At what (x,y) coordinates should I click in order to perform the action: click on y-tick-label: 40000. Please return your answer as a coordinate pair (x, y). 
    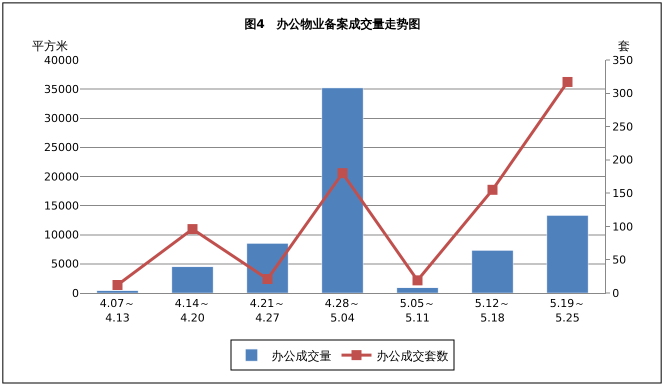
    Looking at the image, I should click on (61, 60).